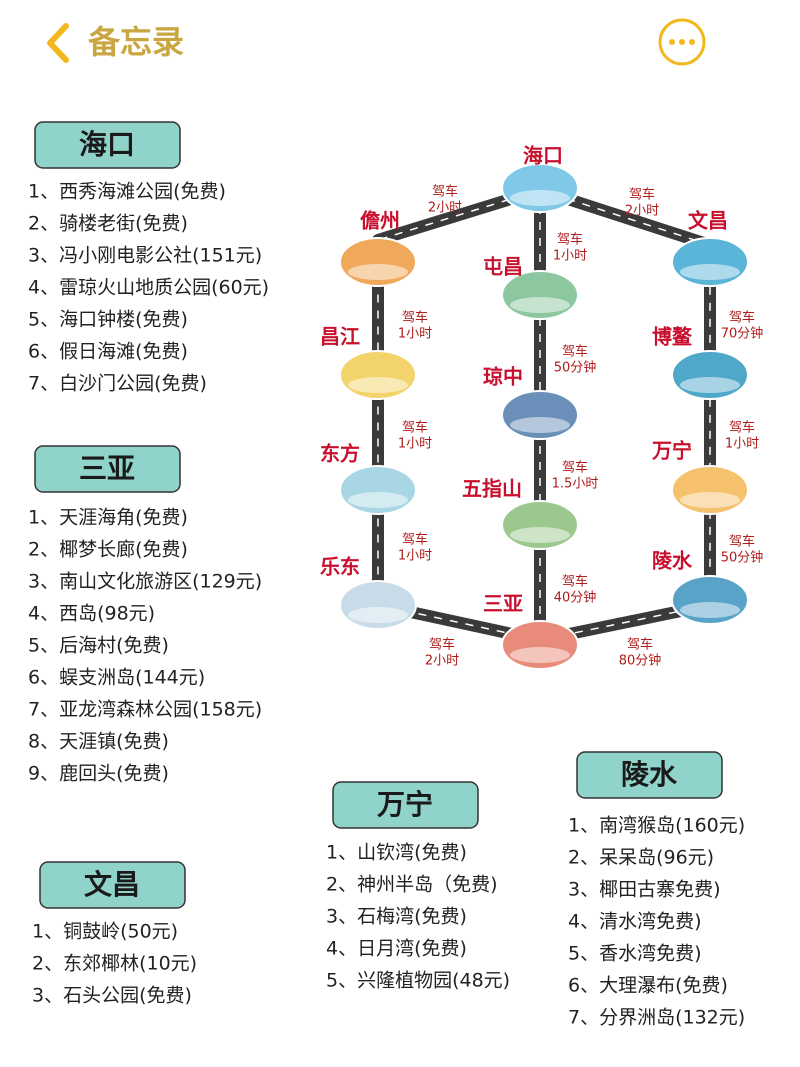 The width and height of the screenshot is (800, 1067). I want to click on section-title: 海口, so click(107, 144).